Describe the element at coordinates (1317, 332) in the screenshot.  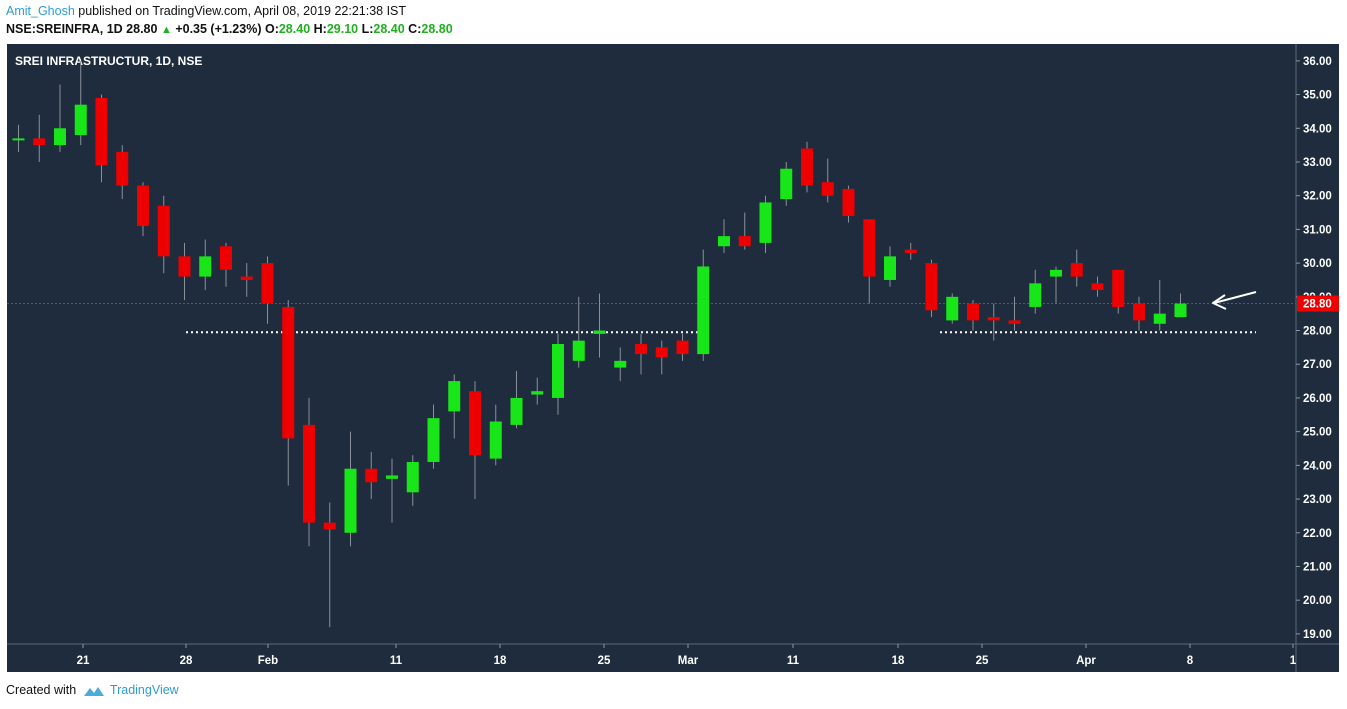
I see `y-tick-label: 28.00` at that location.